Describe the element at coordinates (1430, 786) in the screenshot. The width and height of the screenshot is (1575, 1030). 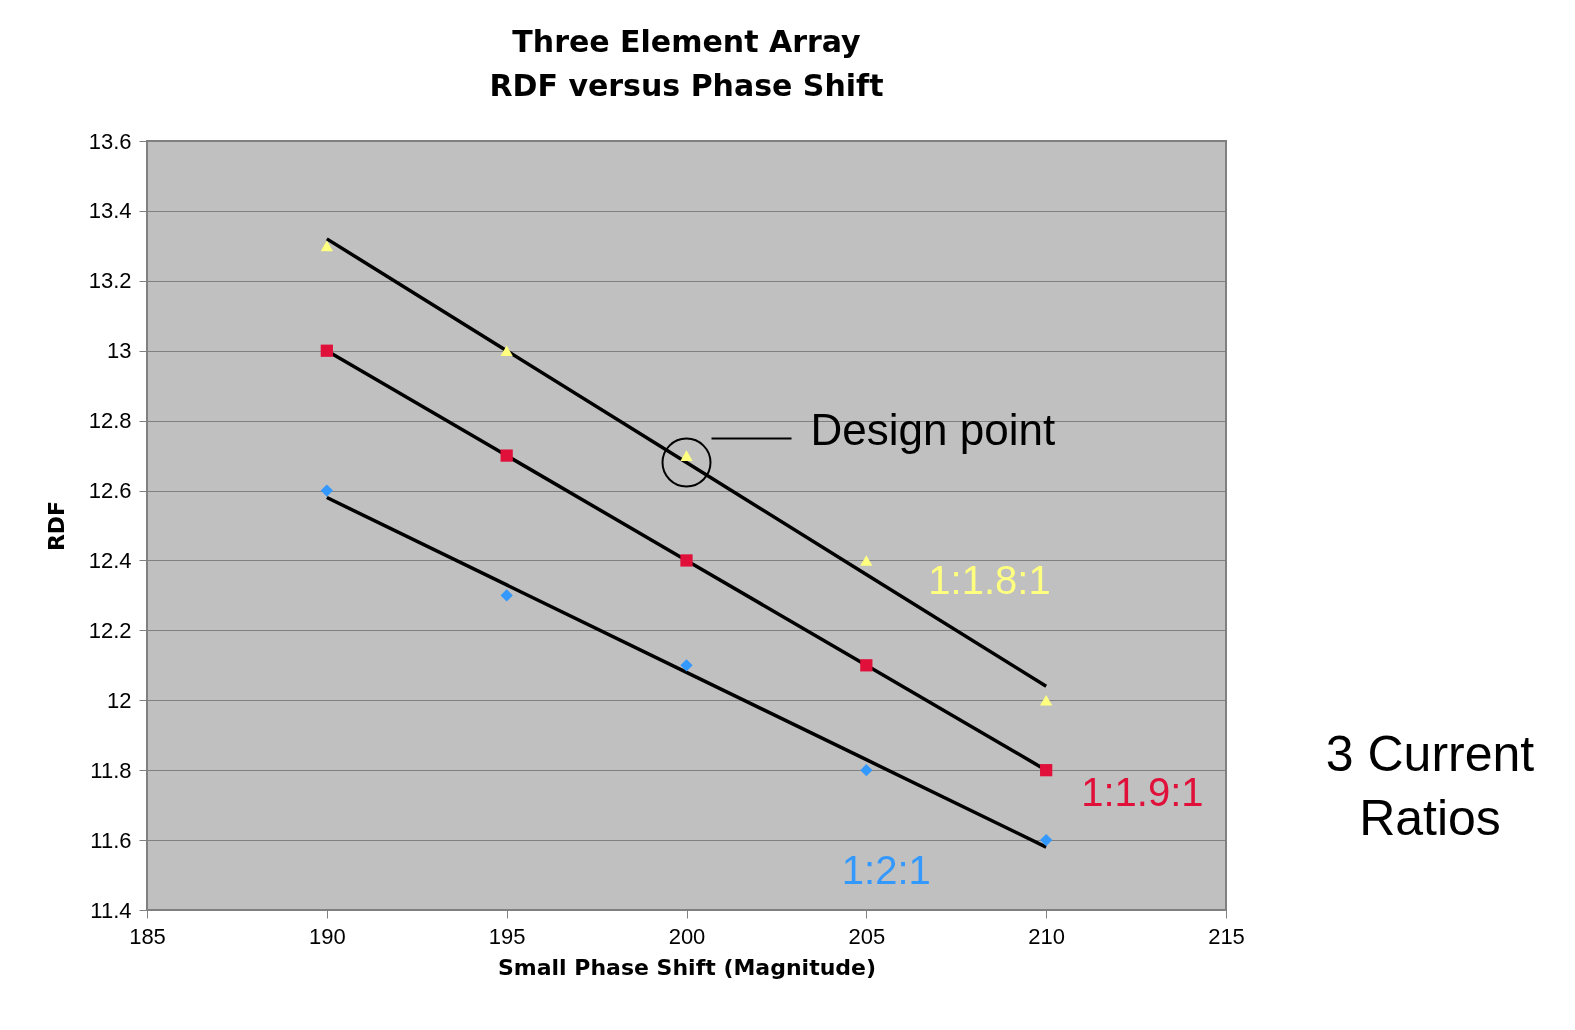
I see `text: 3 Current Ratios` at that location.